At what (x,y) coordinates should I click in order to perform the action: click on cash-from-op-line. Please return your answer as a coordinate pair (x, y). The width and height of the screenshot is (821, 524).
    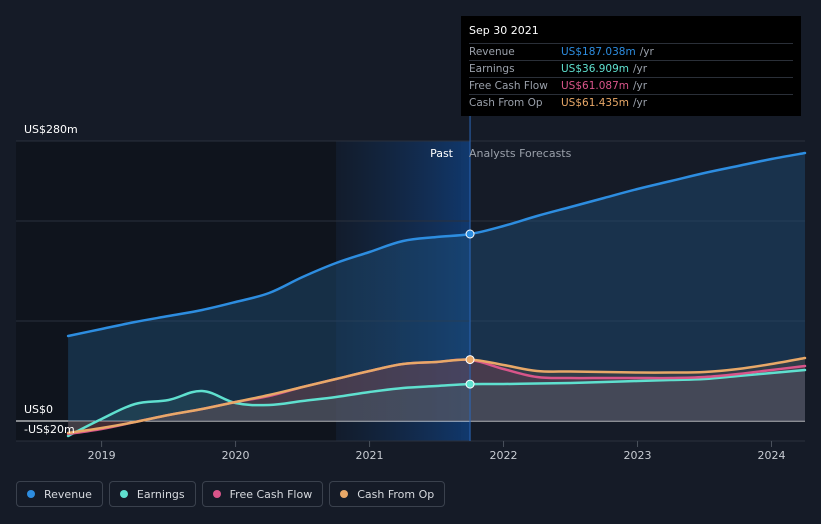
    Looking at the image, I should click on (436, 395).